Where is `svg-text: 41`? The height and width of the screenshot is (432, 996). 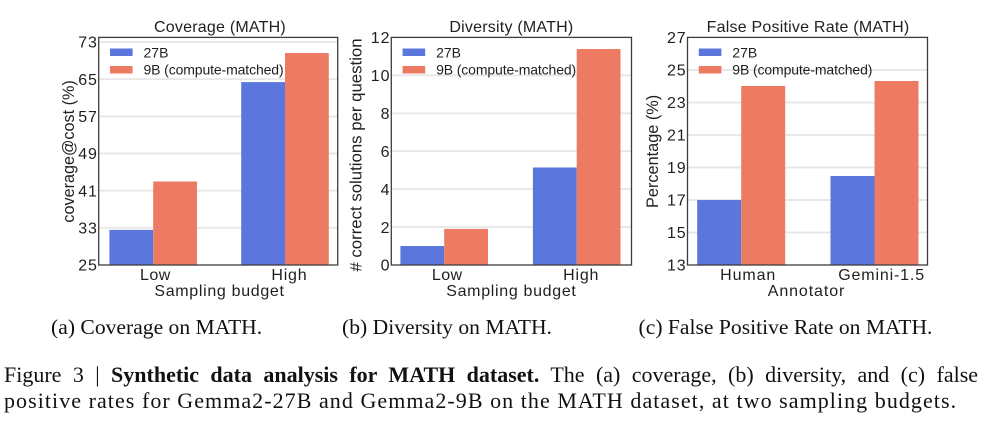
svg-text: 41 is located at coordinates (88, 191).